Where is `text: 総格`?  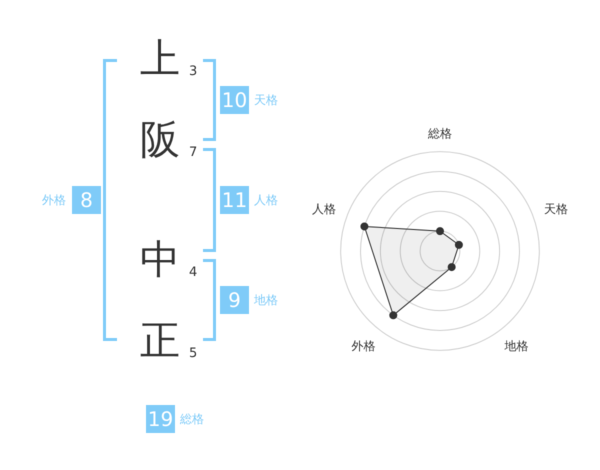
text: 総格 is located at coordinates (192, 419).